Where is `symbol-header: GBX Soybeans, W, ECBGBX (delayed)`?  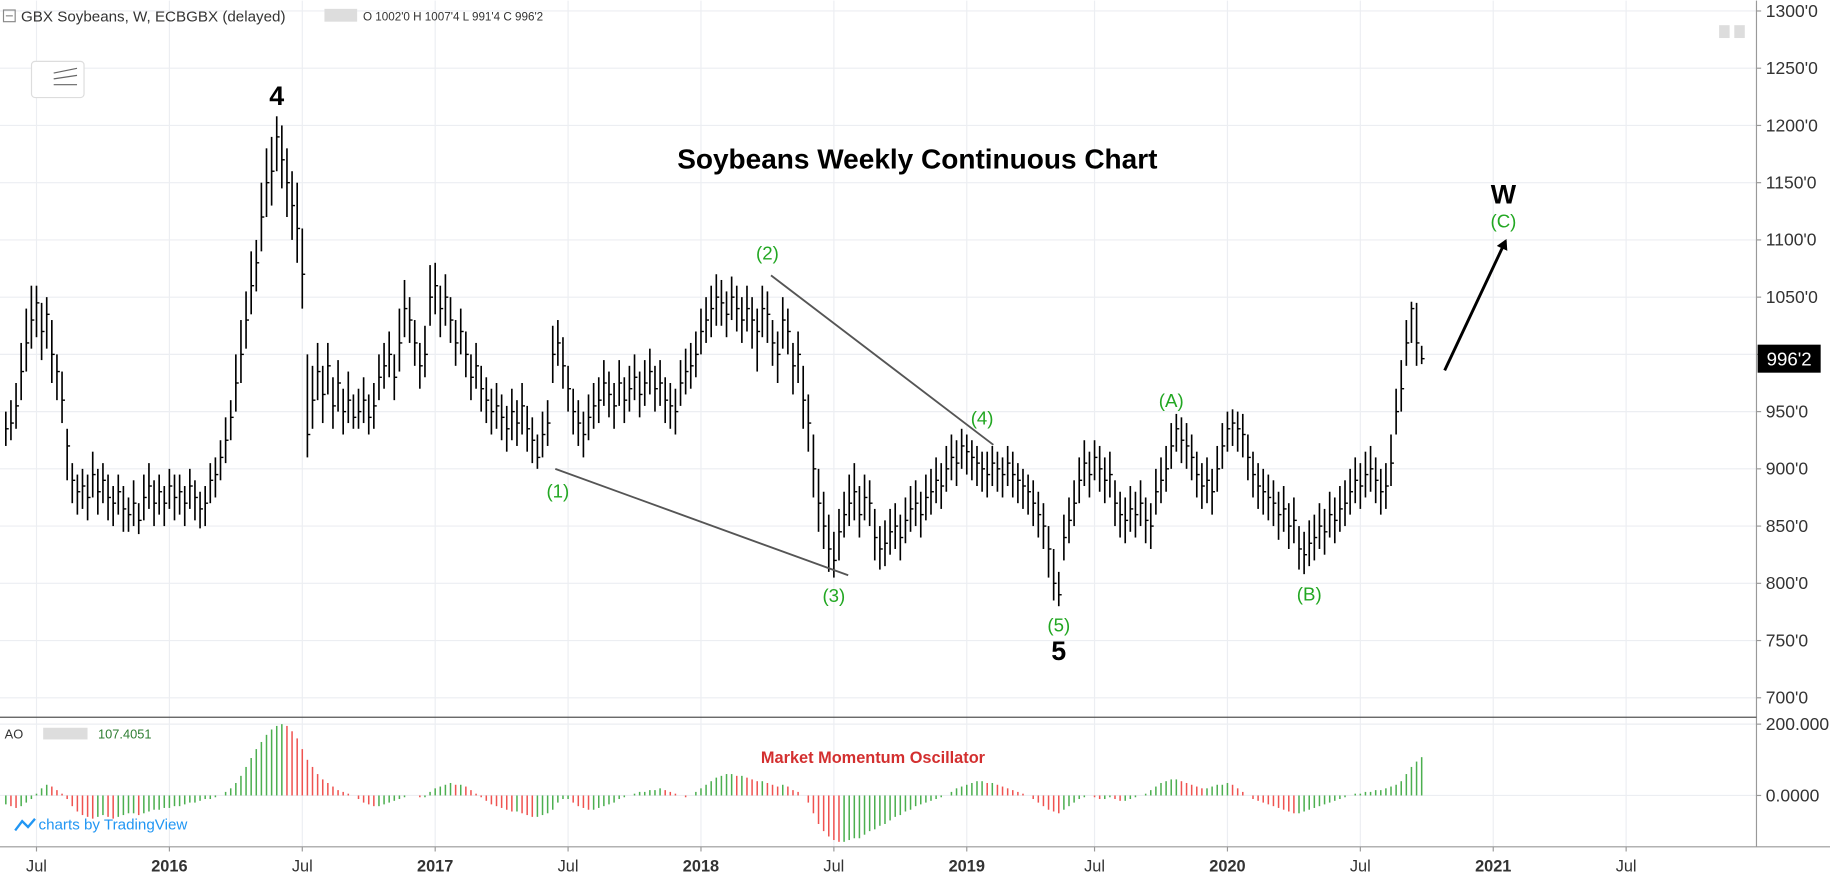 symbol-header: GBX Soybeans, W, ECBGBX (delayed) is located at coordinates (153, 17).